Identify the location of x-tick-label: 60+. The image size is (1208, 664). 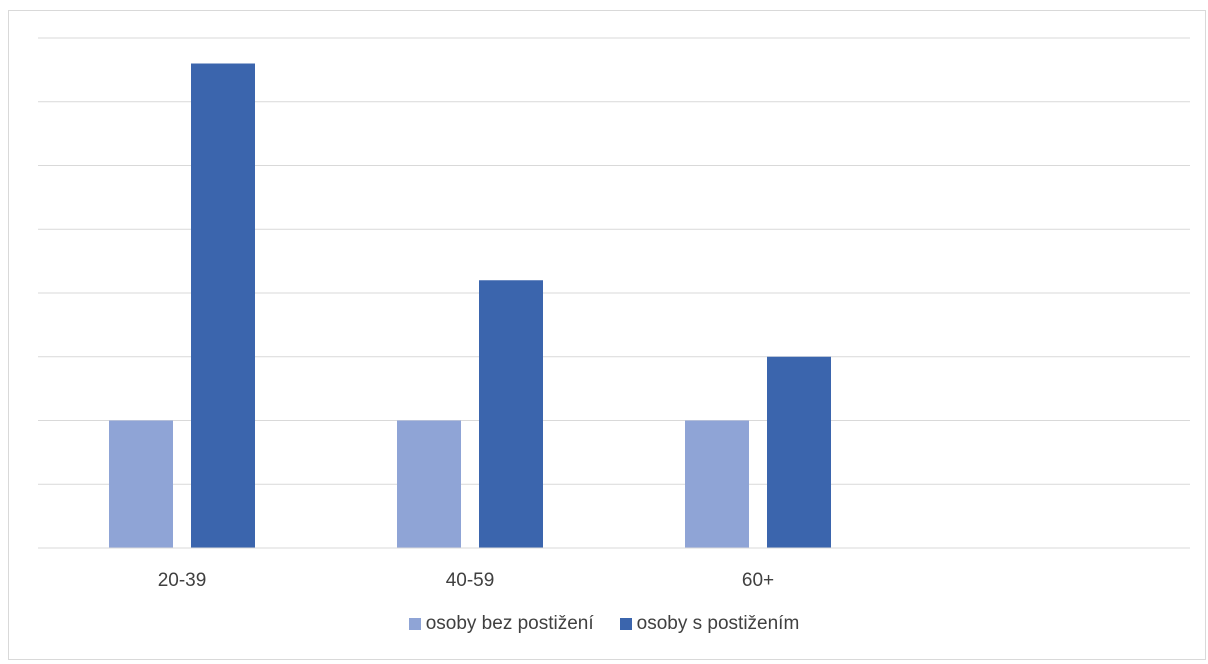
(758, 580).